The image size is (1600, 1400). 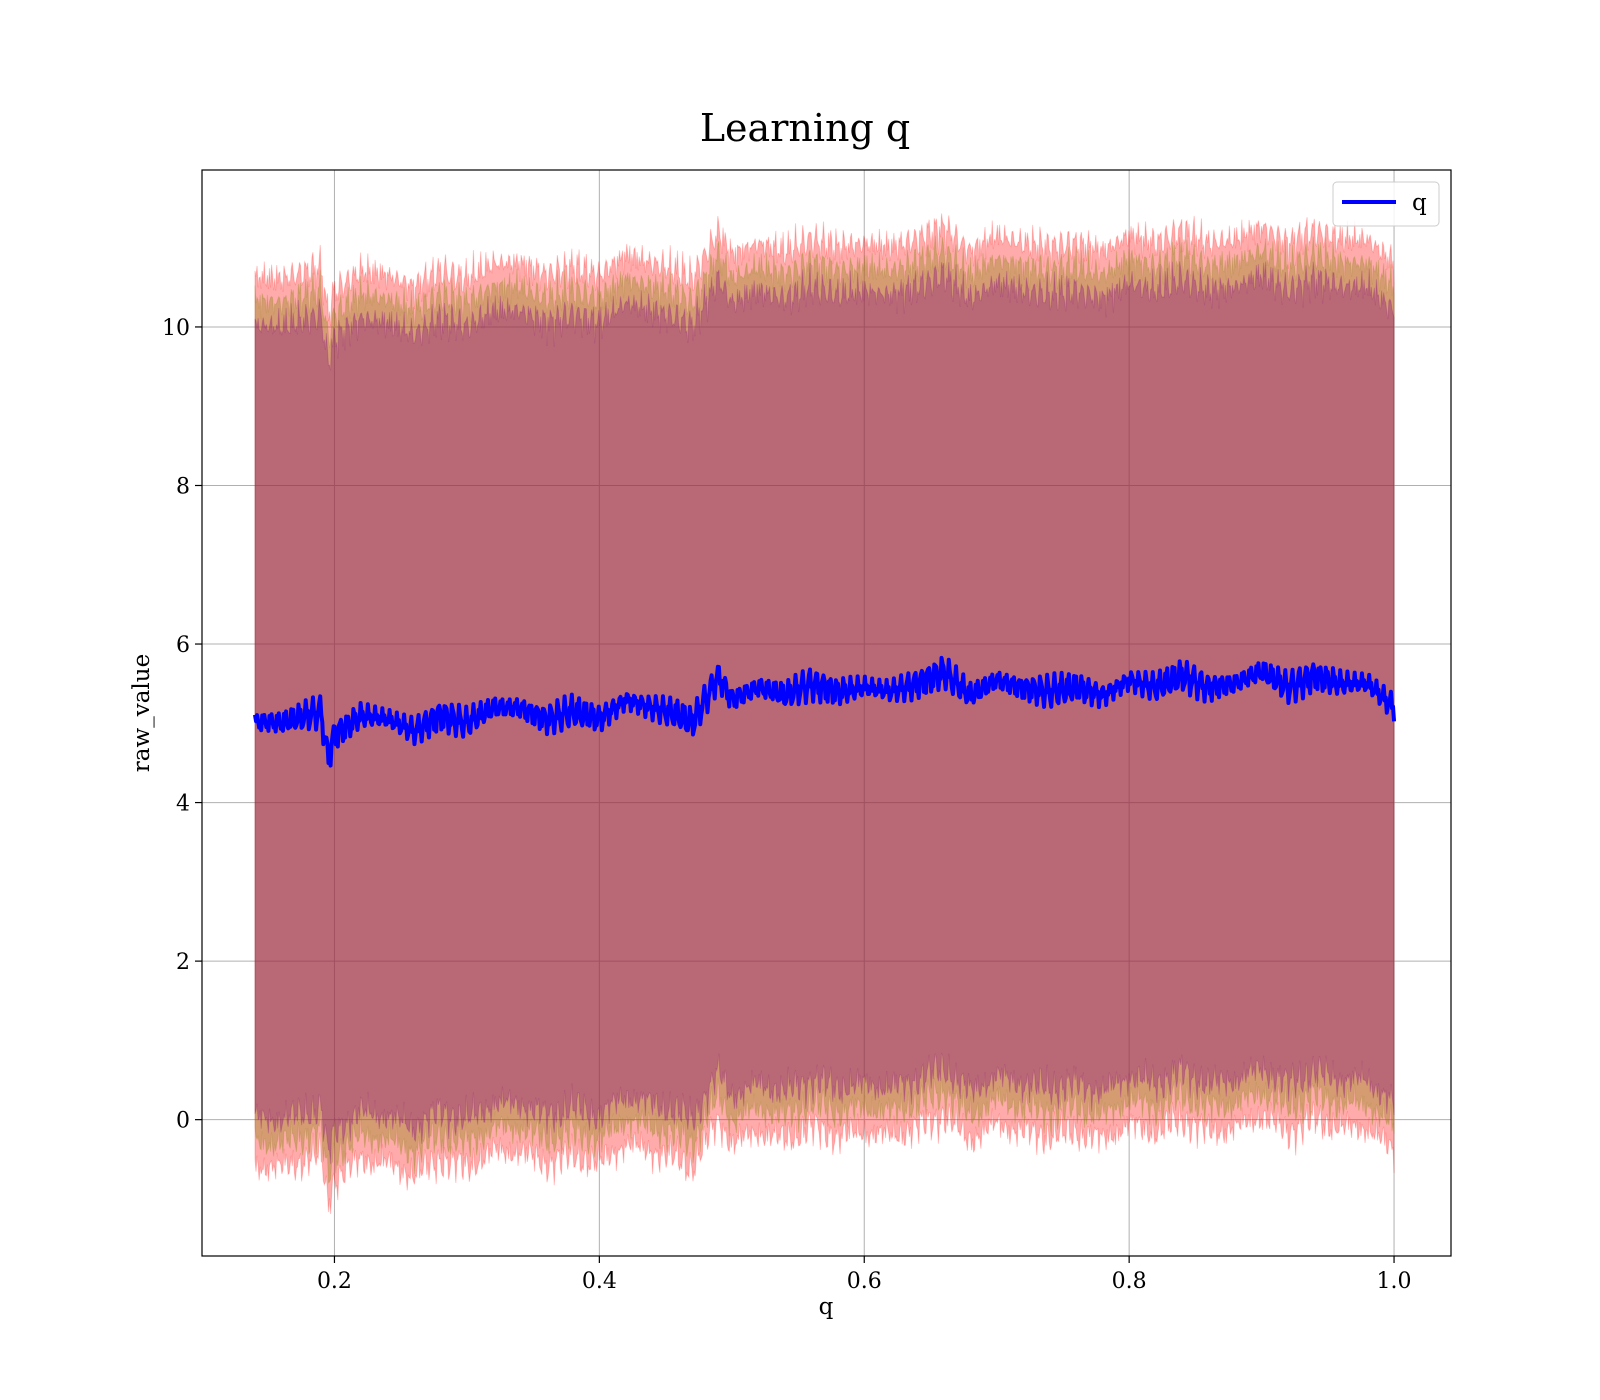 What do you see at coordinates (183, 804) in the screenshot?
I see `y-tick-label: 4` at bounding box center [183, 804].